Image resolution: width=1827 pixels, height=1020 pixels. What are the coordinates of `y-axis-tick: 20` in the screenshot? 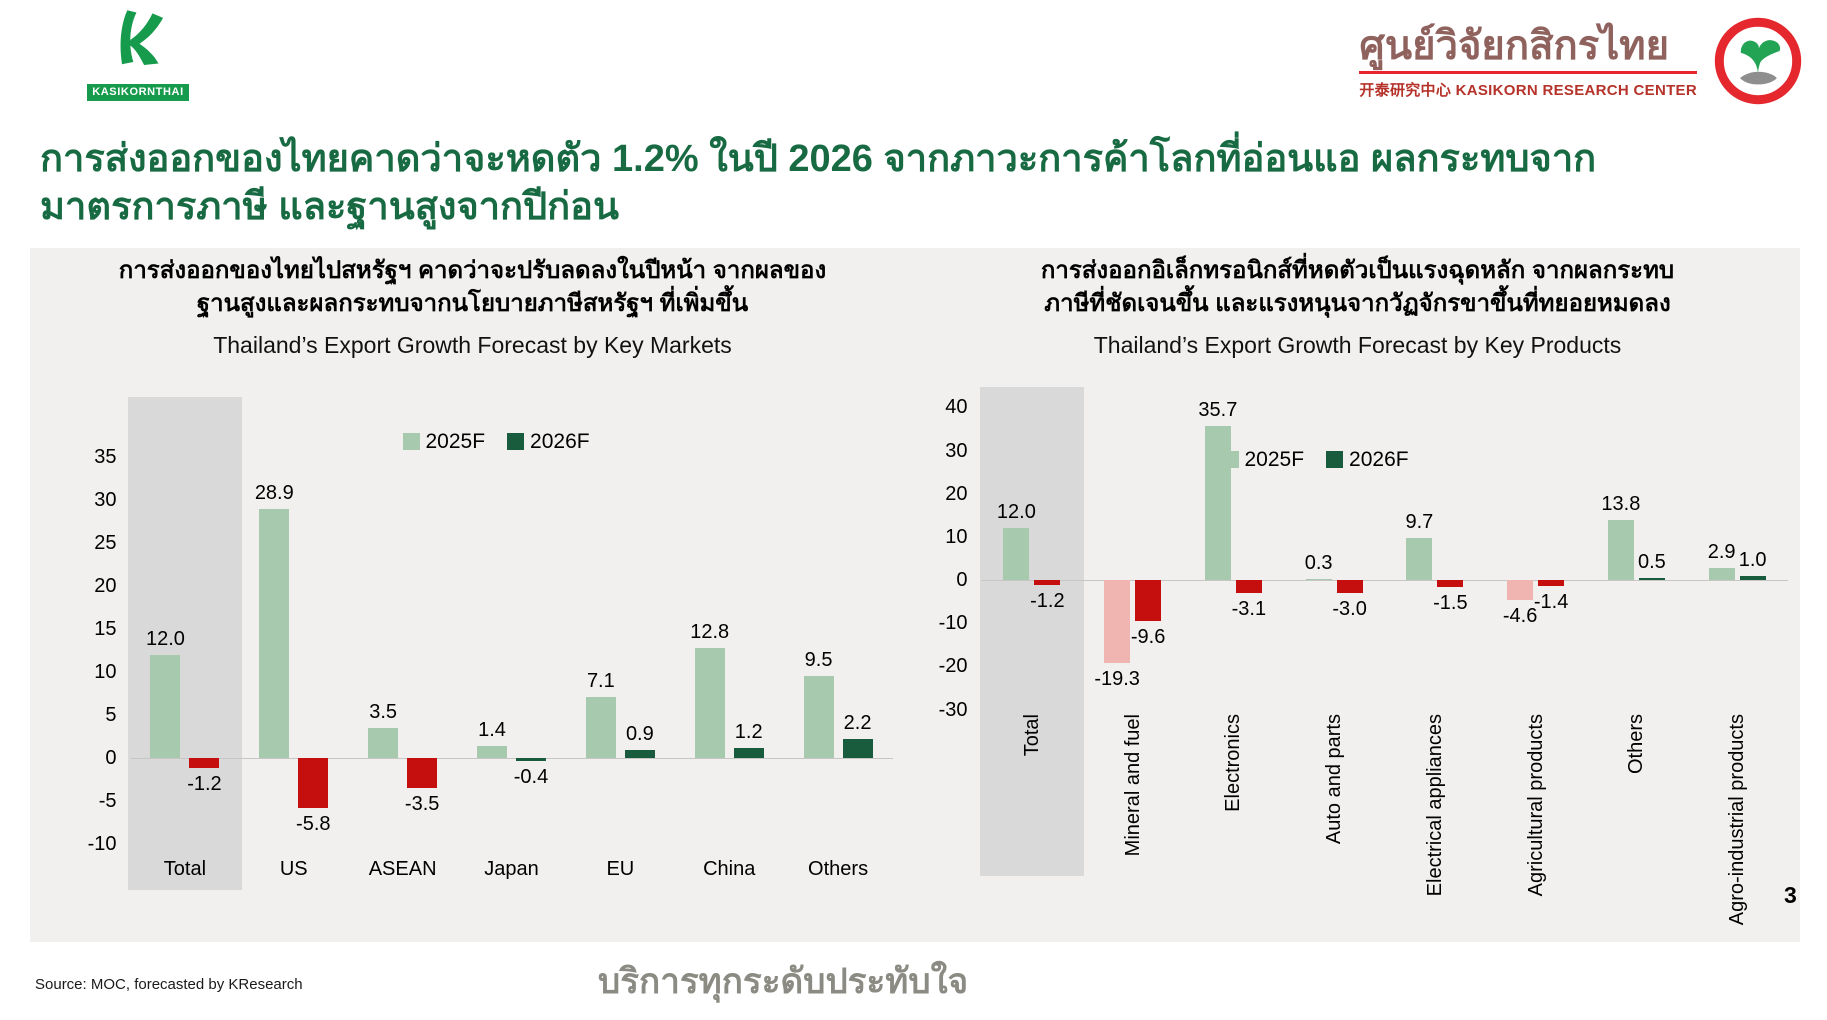 It's located at (105, 585).